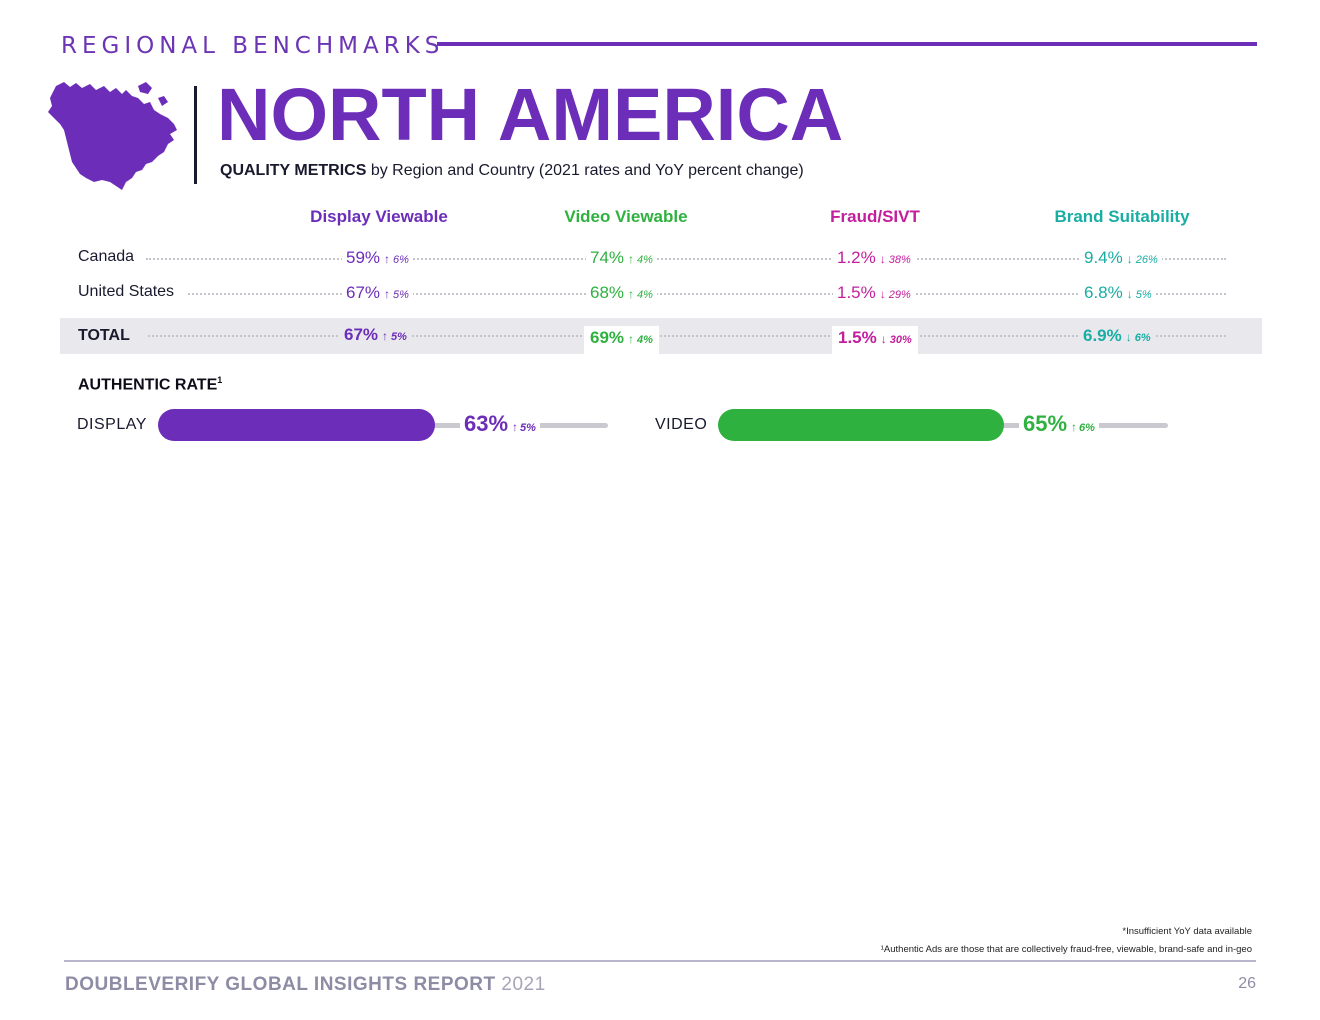 This screenshot has width=1320, height=1020. I want to click on cell-canada-display: 59% ↑ 6%, so click(377, 258).